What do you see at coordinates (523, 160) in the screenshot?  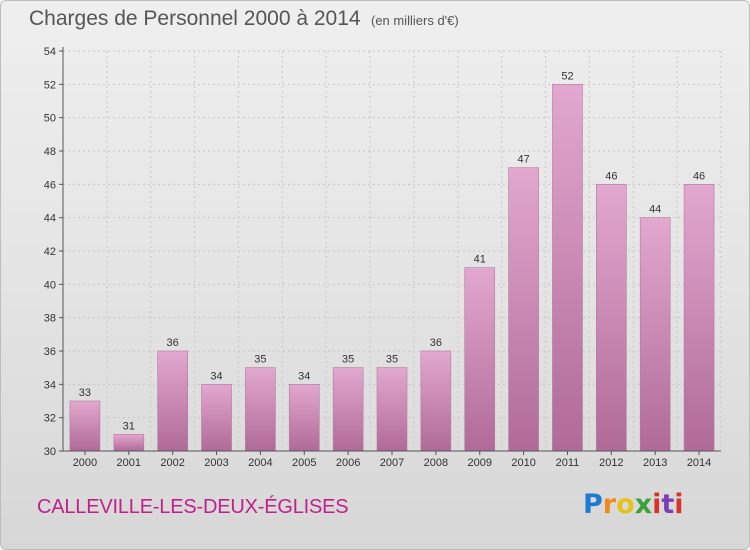 I see `value-label: 47` at bounding box center [523, 160].